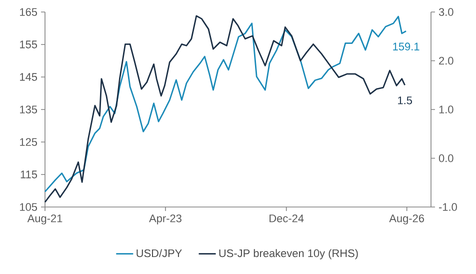 The height and width of the screenshot is (274, 476). Describe the element at coordinates (29, 44) in the screenshot. I see `y-tick-label: 155` at that location.